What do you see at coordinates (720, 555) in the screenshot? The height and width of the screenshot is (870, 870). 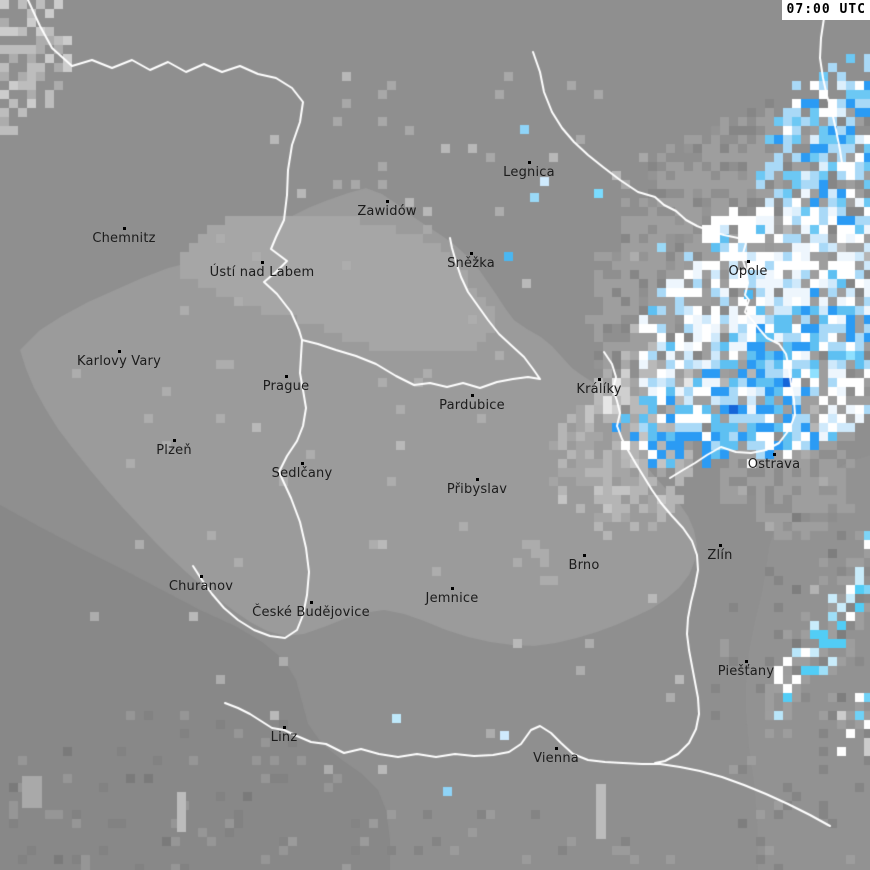 I see `city-label: Zlín` at bounding box center [720, 555].